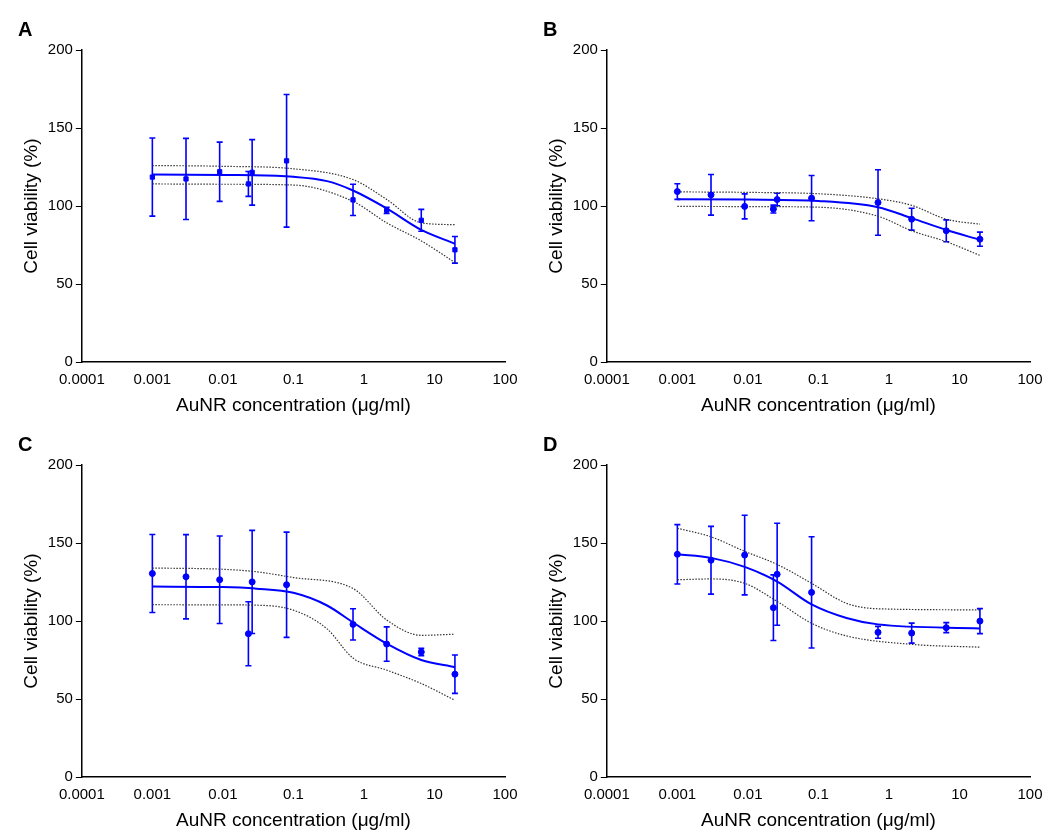  Describe the element at coordinates (25, 28) in the screenshot. I see `chart-title: A` at that location.